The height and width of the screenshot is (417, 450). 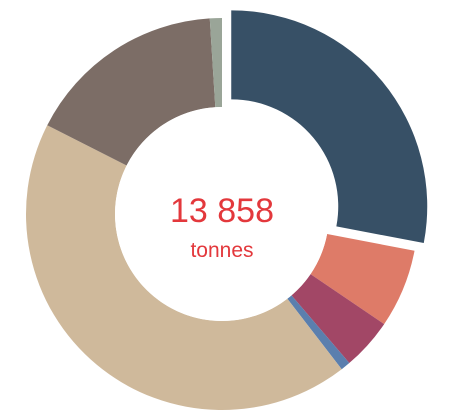 I want to click on total-value: 13 858, so click(x=222, y=211).